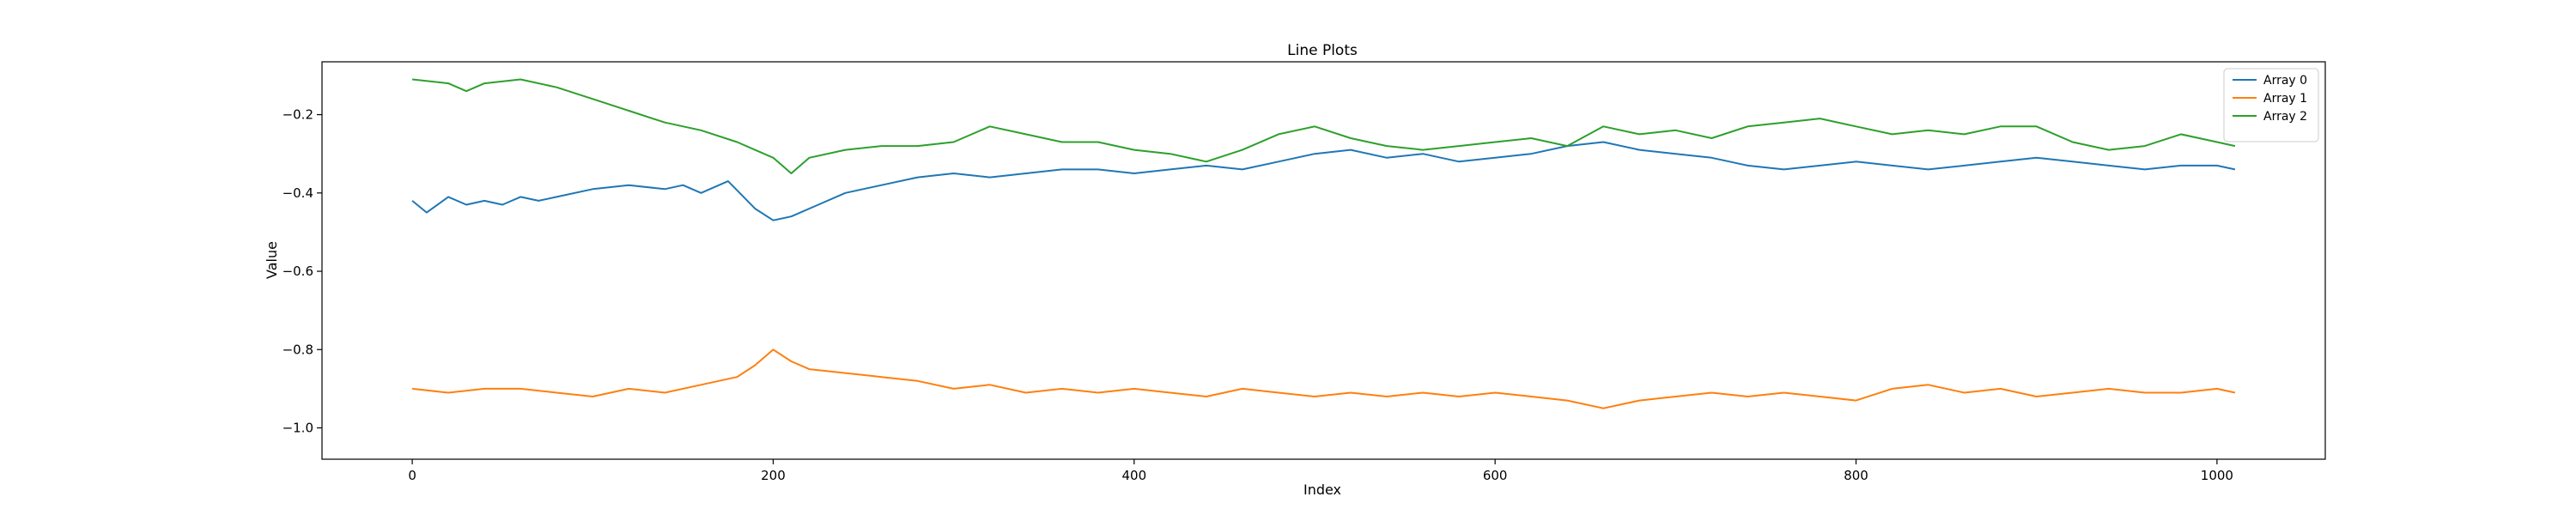  What do you see at coordinates (298, 115) in the screenshot?
I see `y-tick-label: −0.2` at bounding box center [298, 115].